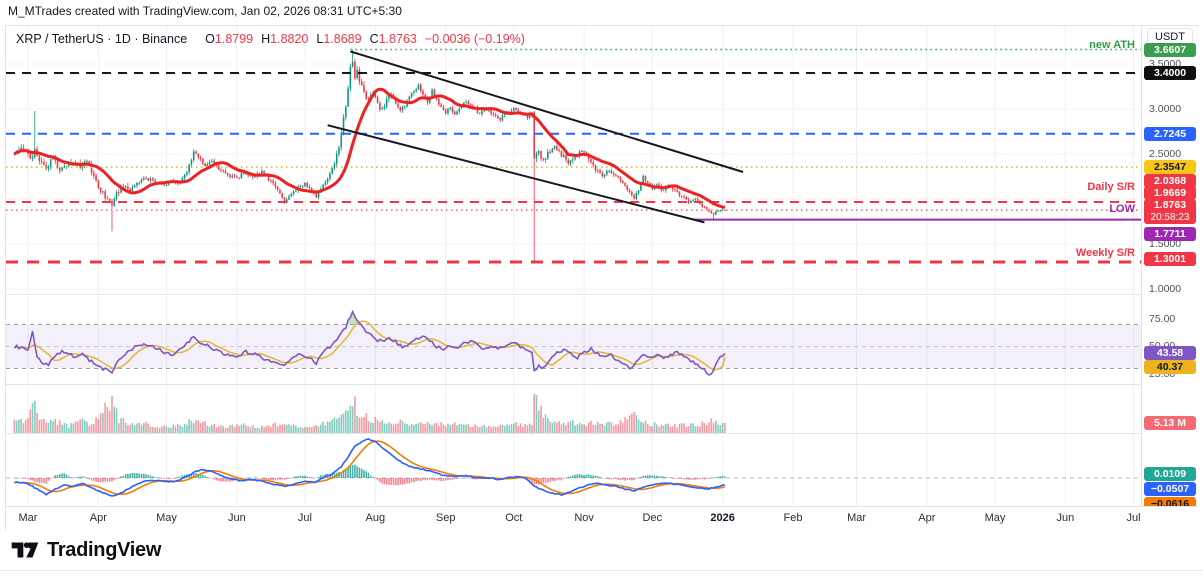 The height and width of the screenshot is (576, 1203). I want to click on tradingview-logo: TradingView, so click(85, 550).